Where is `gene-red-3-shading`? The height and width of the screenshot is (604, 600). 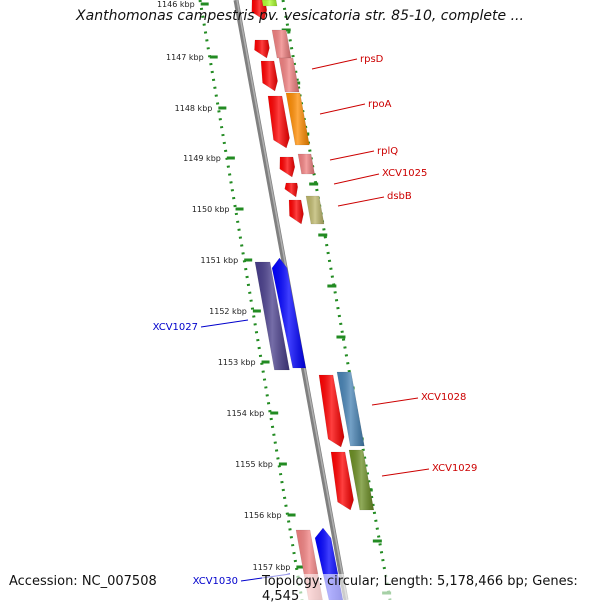
gene-red-3-shading is located at coordinates (269, 76).